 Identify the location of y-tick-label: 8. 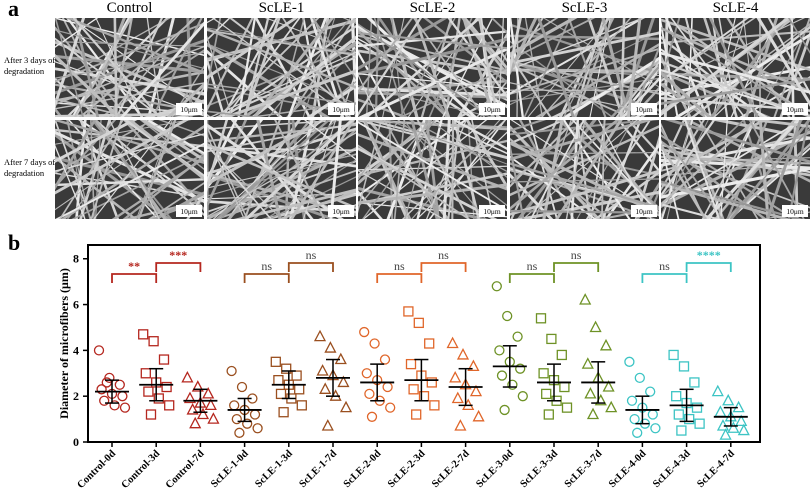
(76, 259).